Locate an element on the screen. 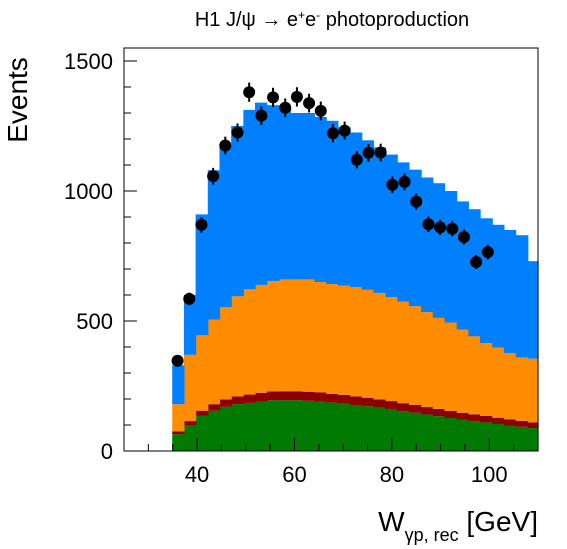 This screenshot has height=549, width=567. x-tick-label-60: 60 is located at coordinates (294, 474).